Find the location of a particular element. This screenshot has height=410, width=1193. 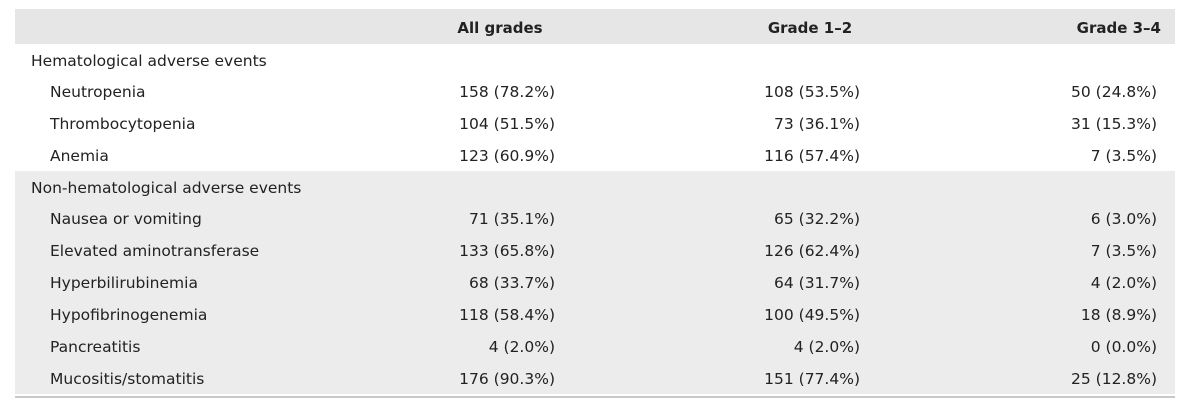

header-all-grades: All grades is located at coordinates (500, 28).